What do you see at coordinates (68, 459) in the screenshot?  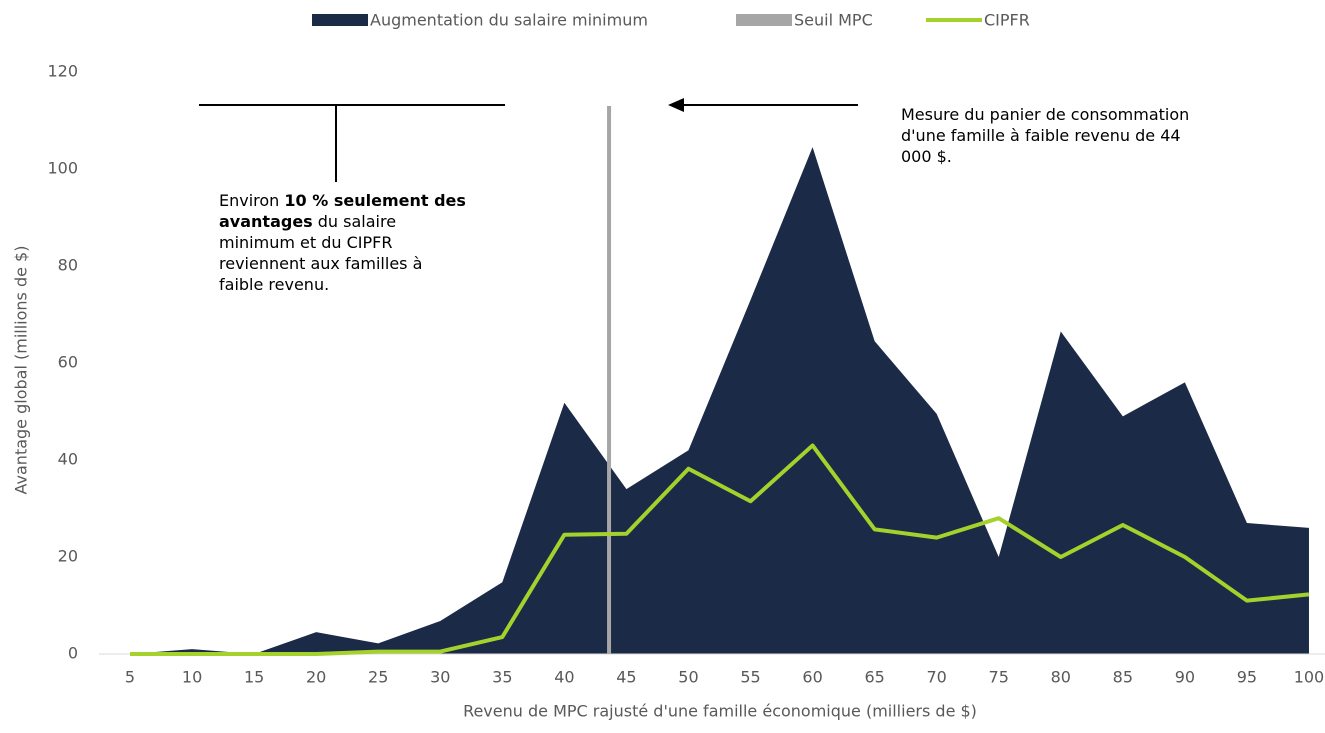 I see `y-tick-label: 40` at bounding box center [68, 459].